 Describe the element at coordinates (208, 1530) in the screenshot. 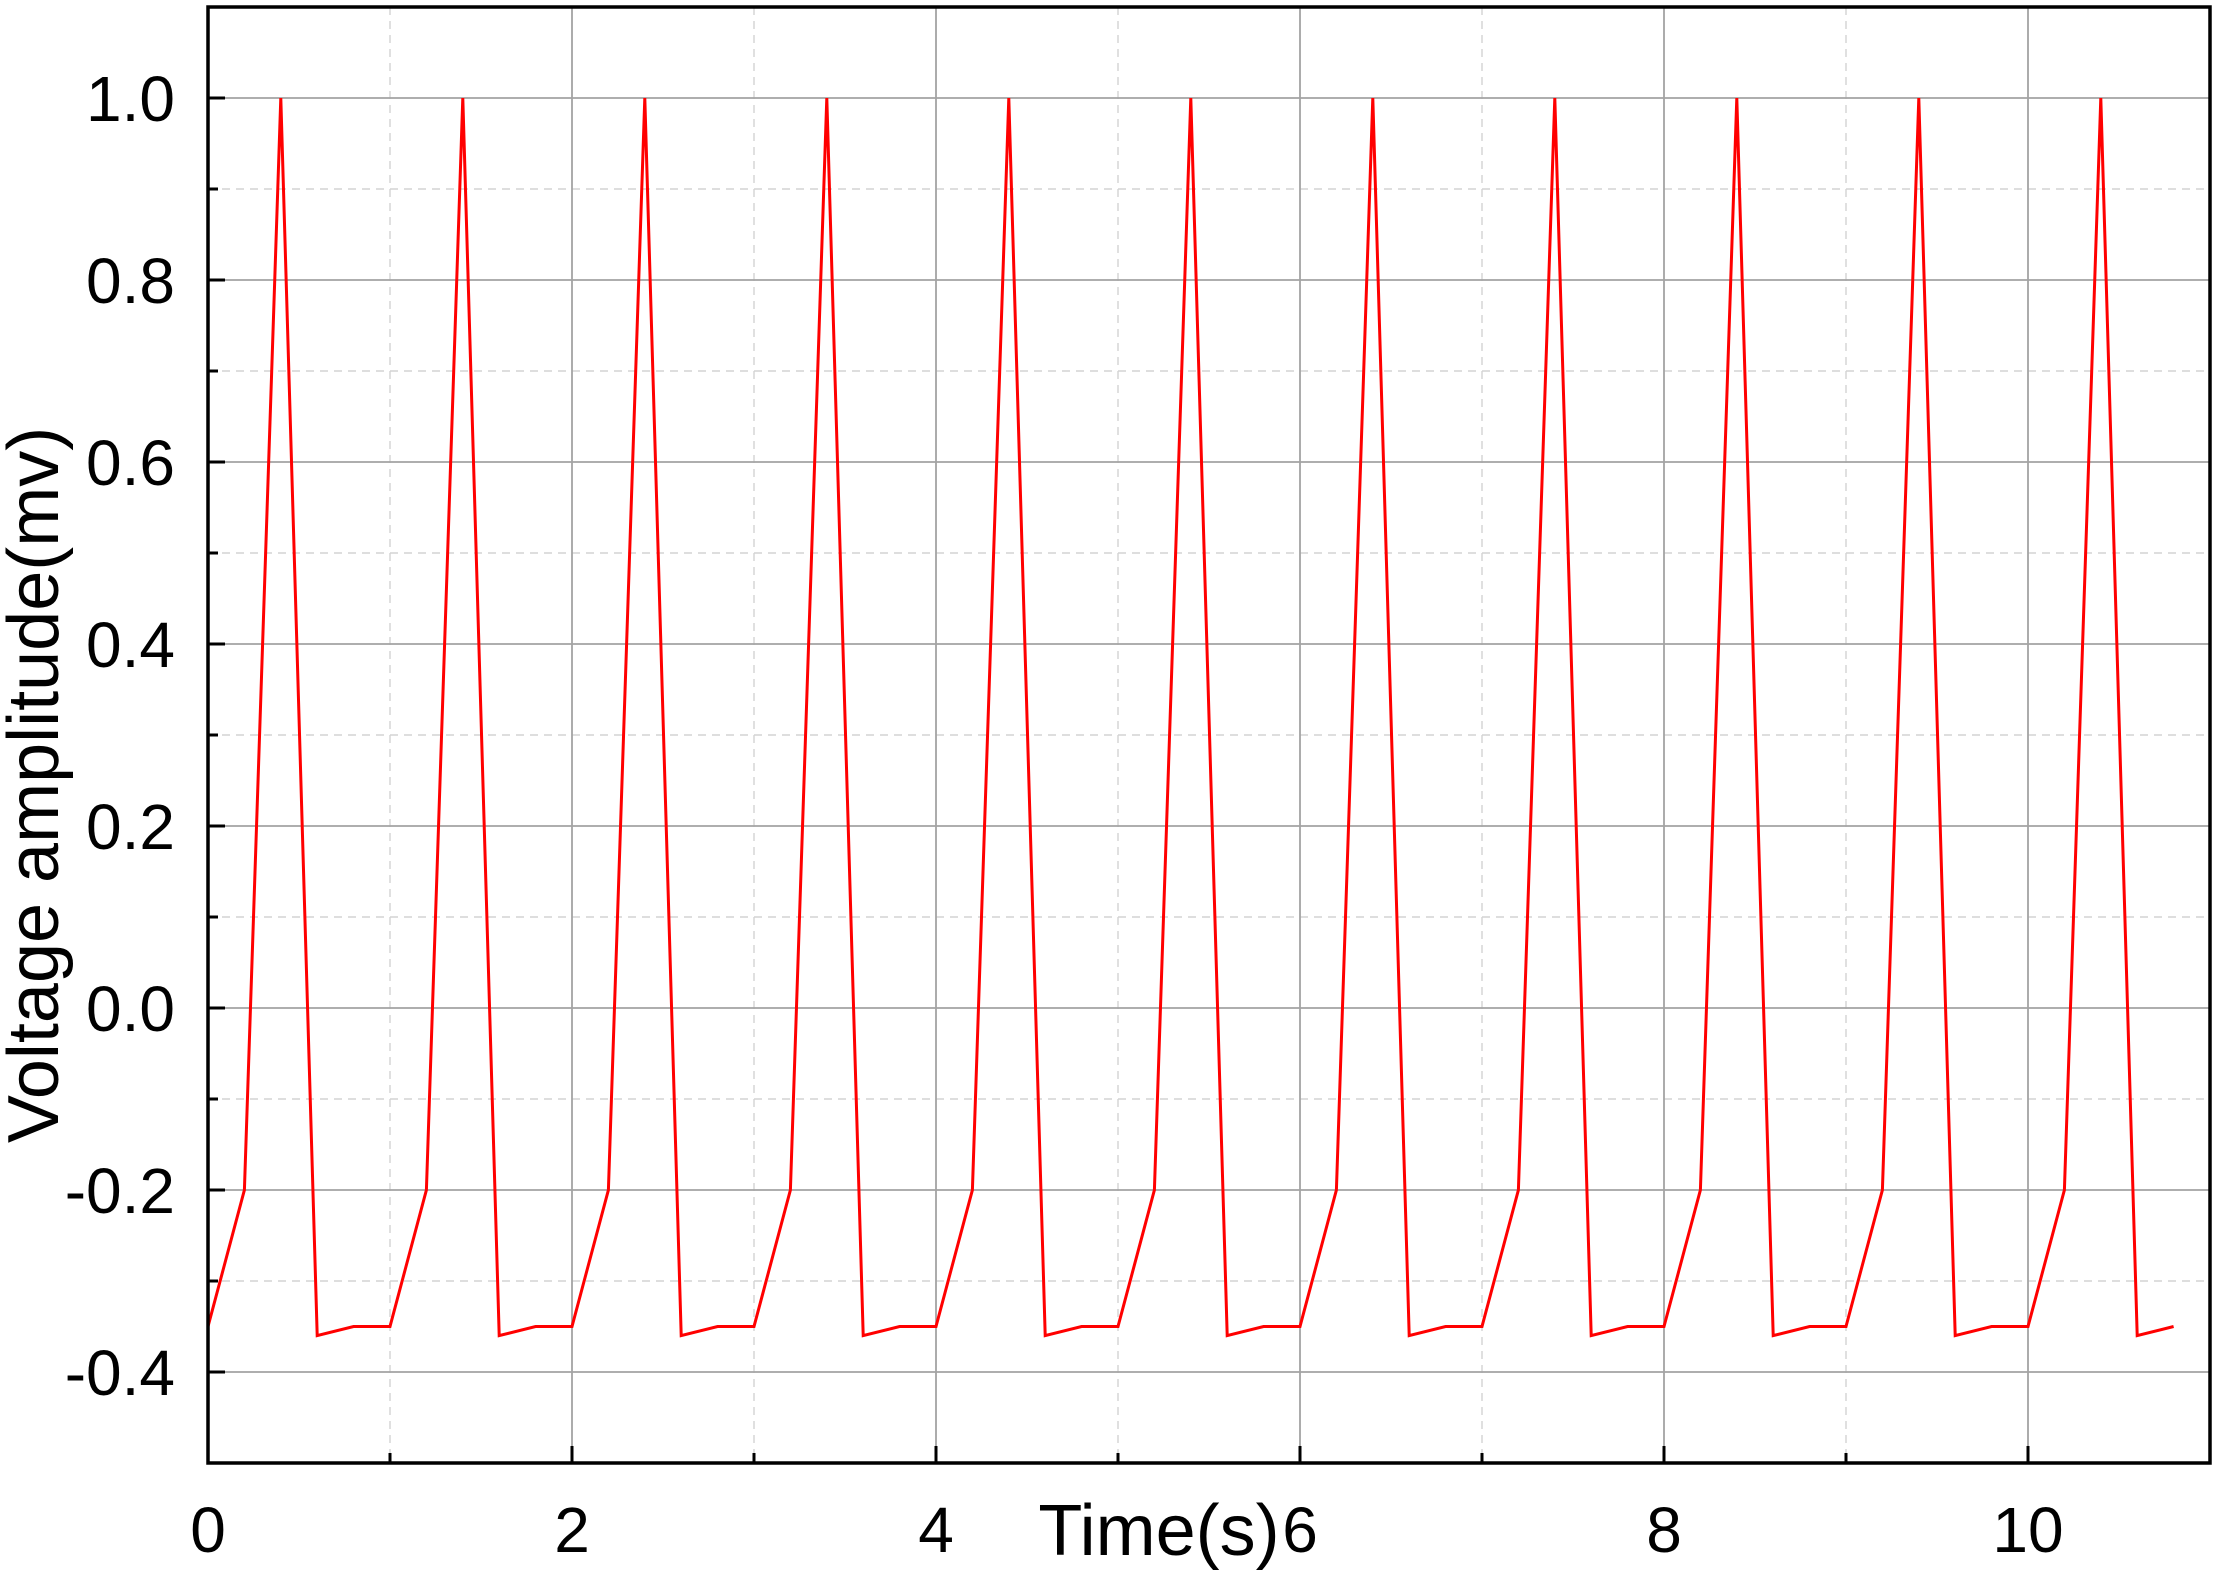

I see `x-tick-label: 0` at that location.